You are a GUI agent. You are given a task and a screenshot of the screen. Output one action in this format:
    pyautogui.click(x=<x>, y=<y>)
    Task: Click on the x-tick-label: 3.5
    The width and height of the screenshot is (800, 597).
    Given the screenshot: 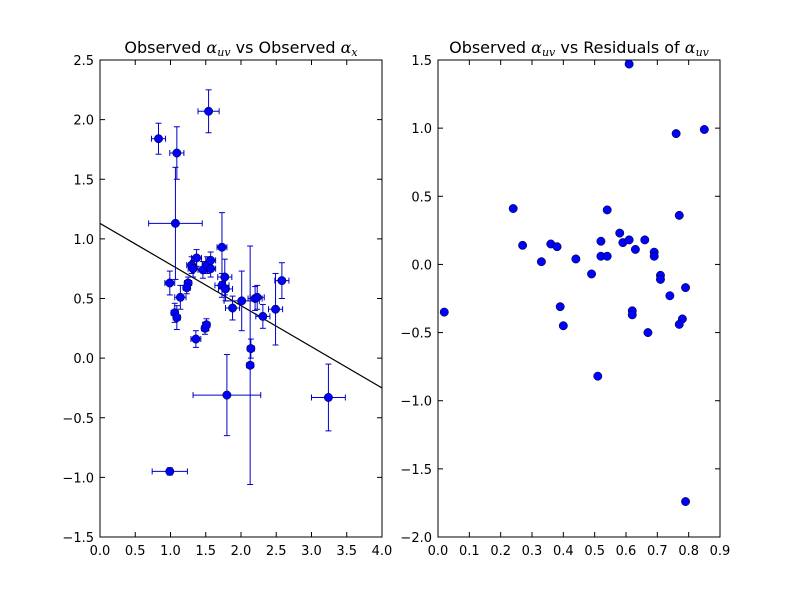 What is the action you would take?
    pyautogui.click(x=346, y=551)
    